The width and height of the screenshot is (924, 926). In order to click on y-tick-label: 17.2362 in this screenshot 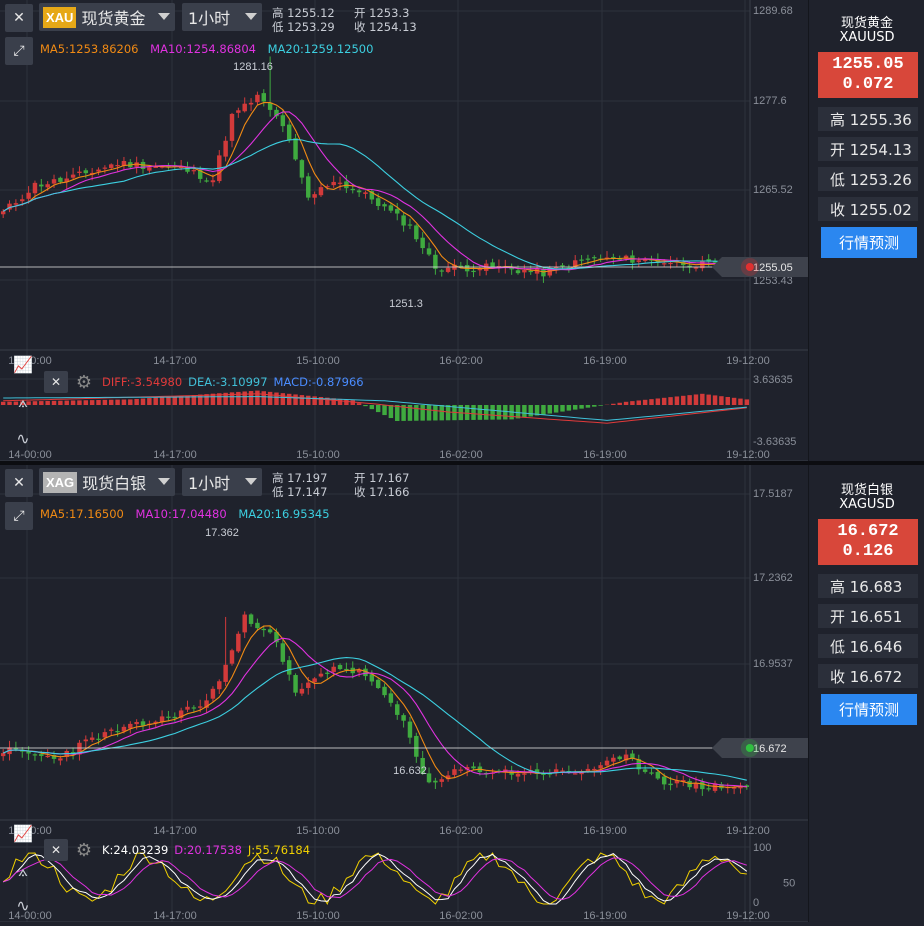, I will do `click(773, 578)`.